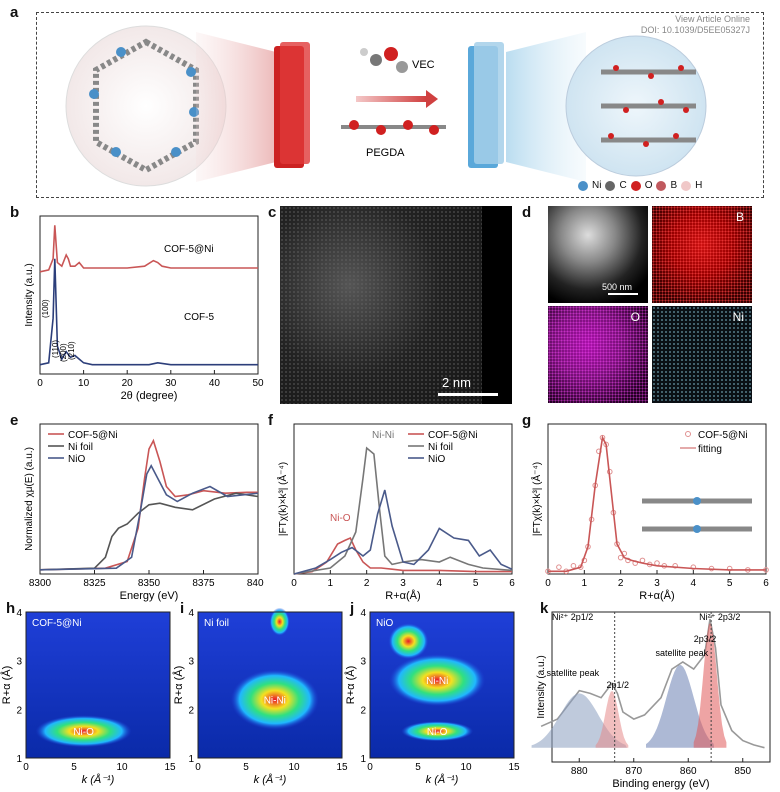 The height and width of the screenshot is (792, 780). What do you see at coordinates (292, 105) in the screenshot?
I see `cof-stack-red` at bounding box center [292, 105].